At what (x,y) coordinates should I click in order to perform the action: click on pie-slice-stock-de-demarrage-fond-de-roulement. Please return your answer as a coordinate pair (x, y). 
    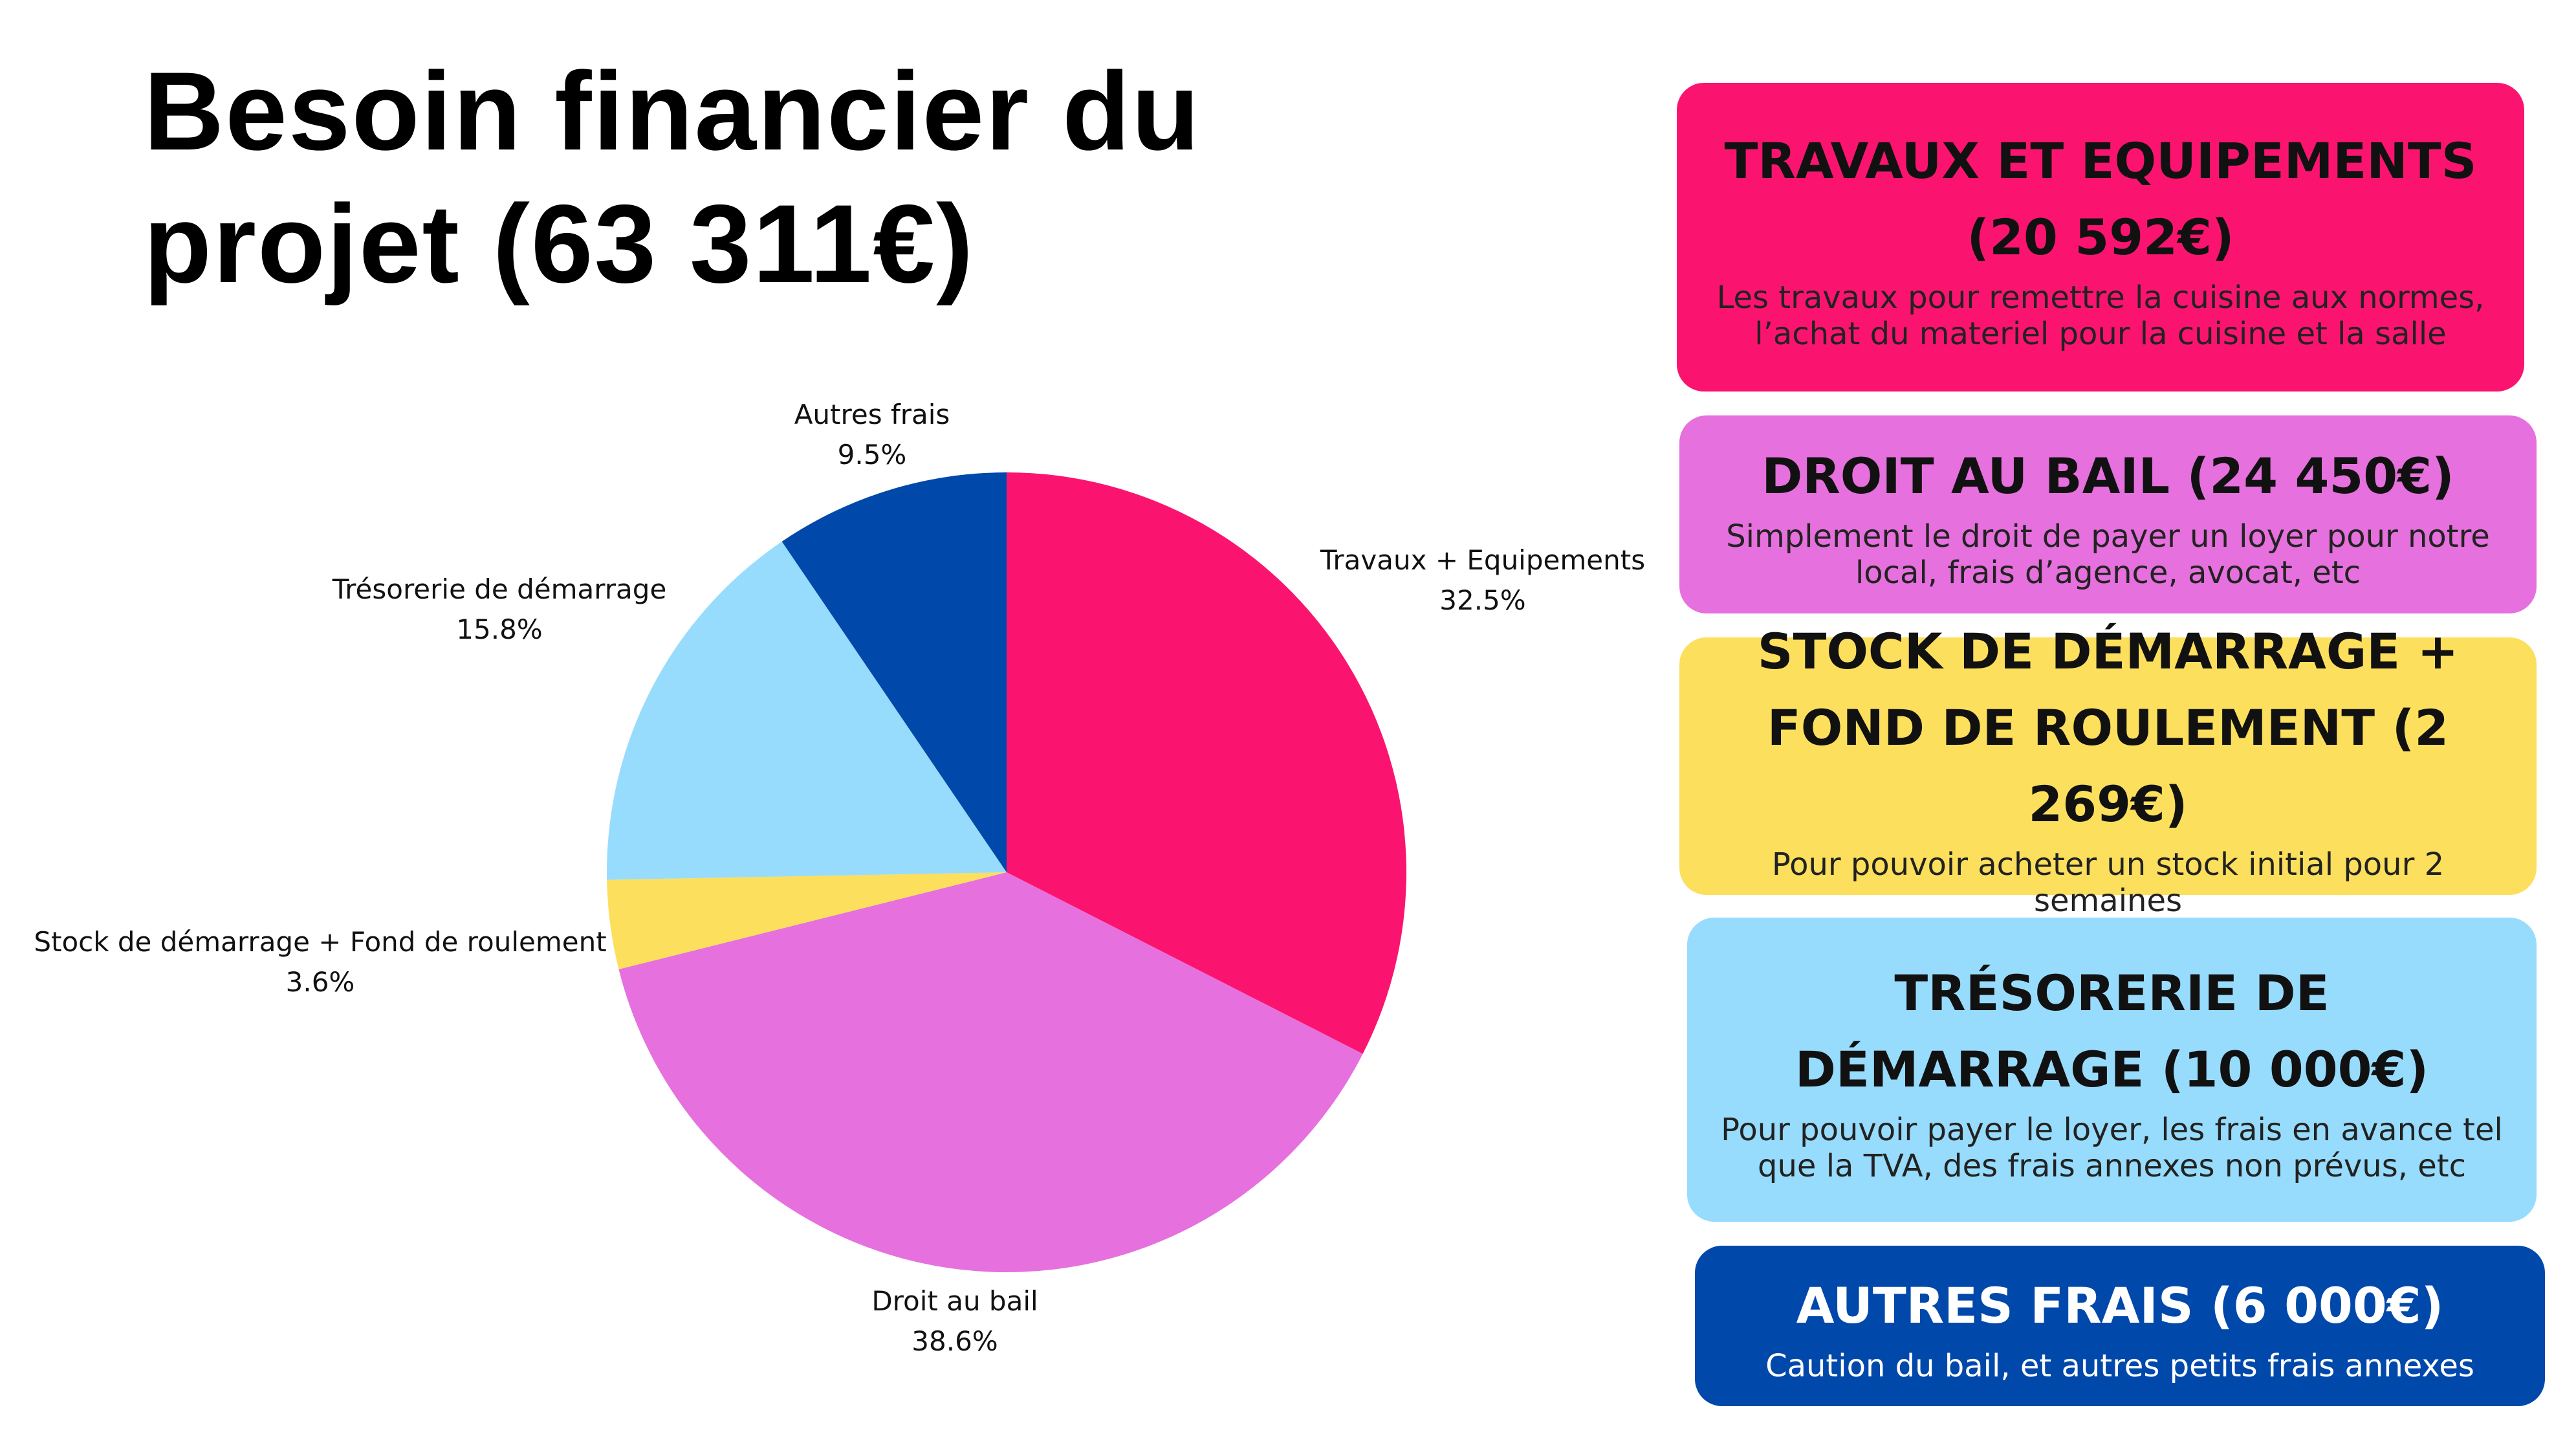
    Looking at the image, I should click on (807, 920).